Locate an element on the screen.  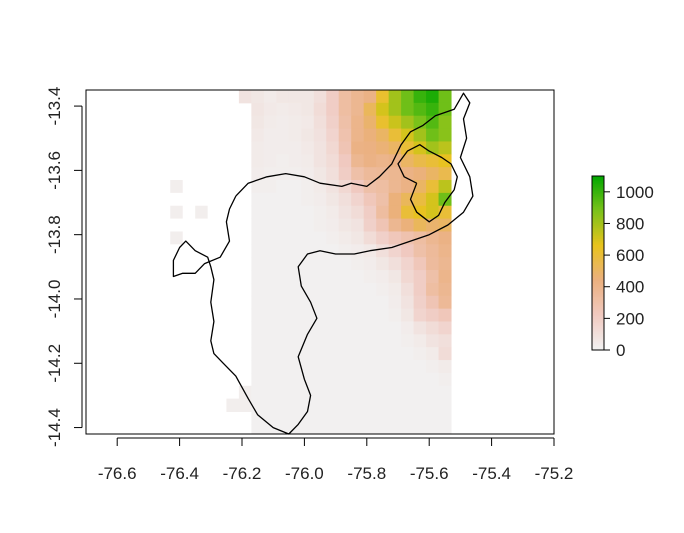
x-tick-label: -76.2 is located at coordinates (242, 473).